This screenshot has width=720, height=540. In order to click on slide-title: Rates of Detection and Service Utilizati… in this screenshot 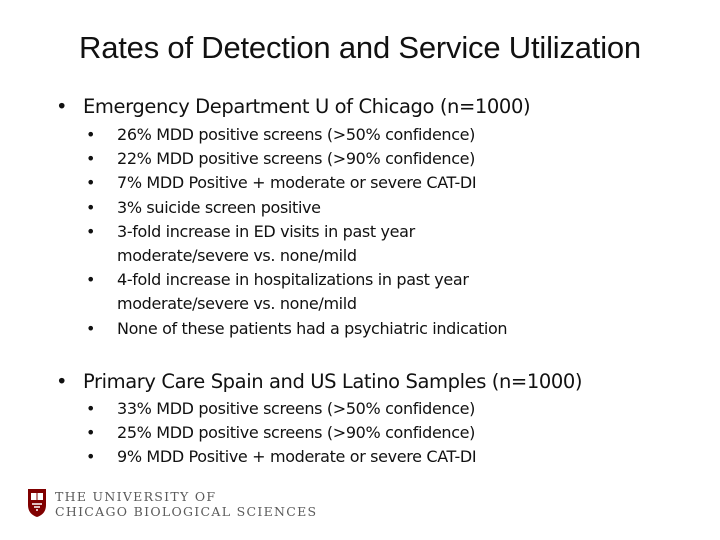, I will do `click(360, 47)`.